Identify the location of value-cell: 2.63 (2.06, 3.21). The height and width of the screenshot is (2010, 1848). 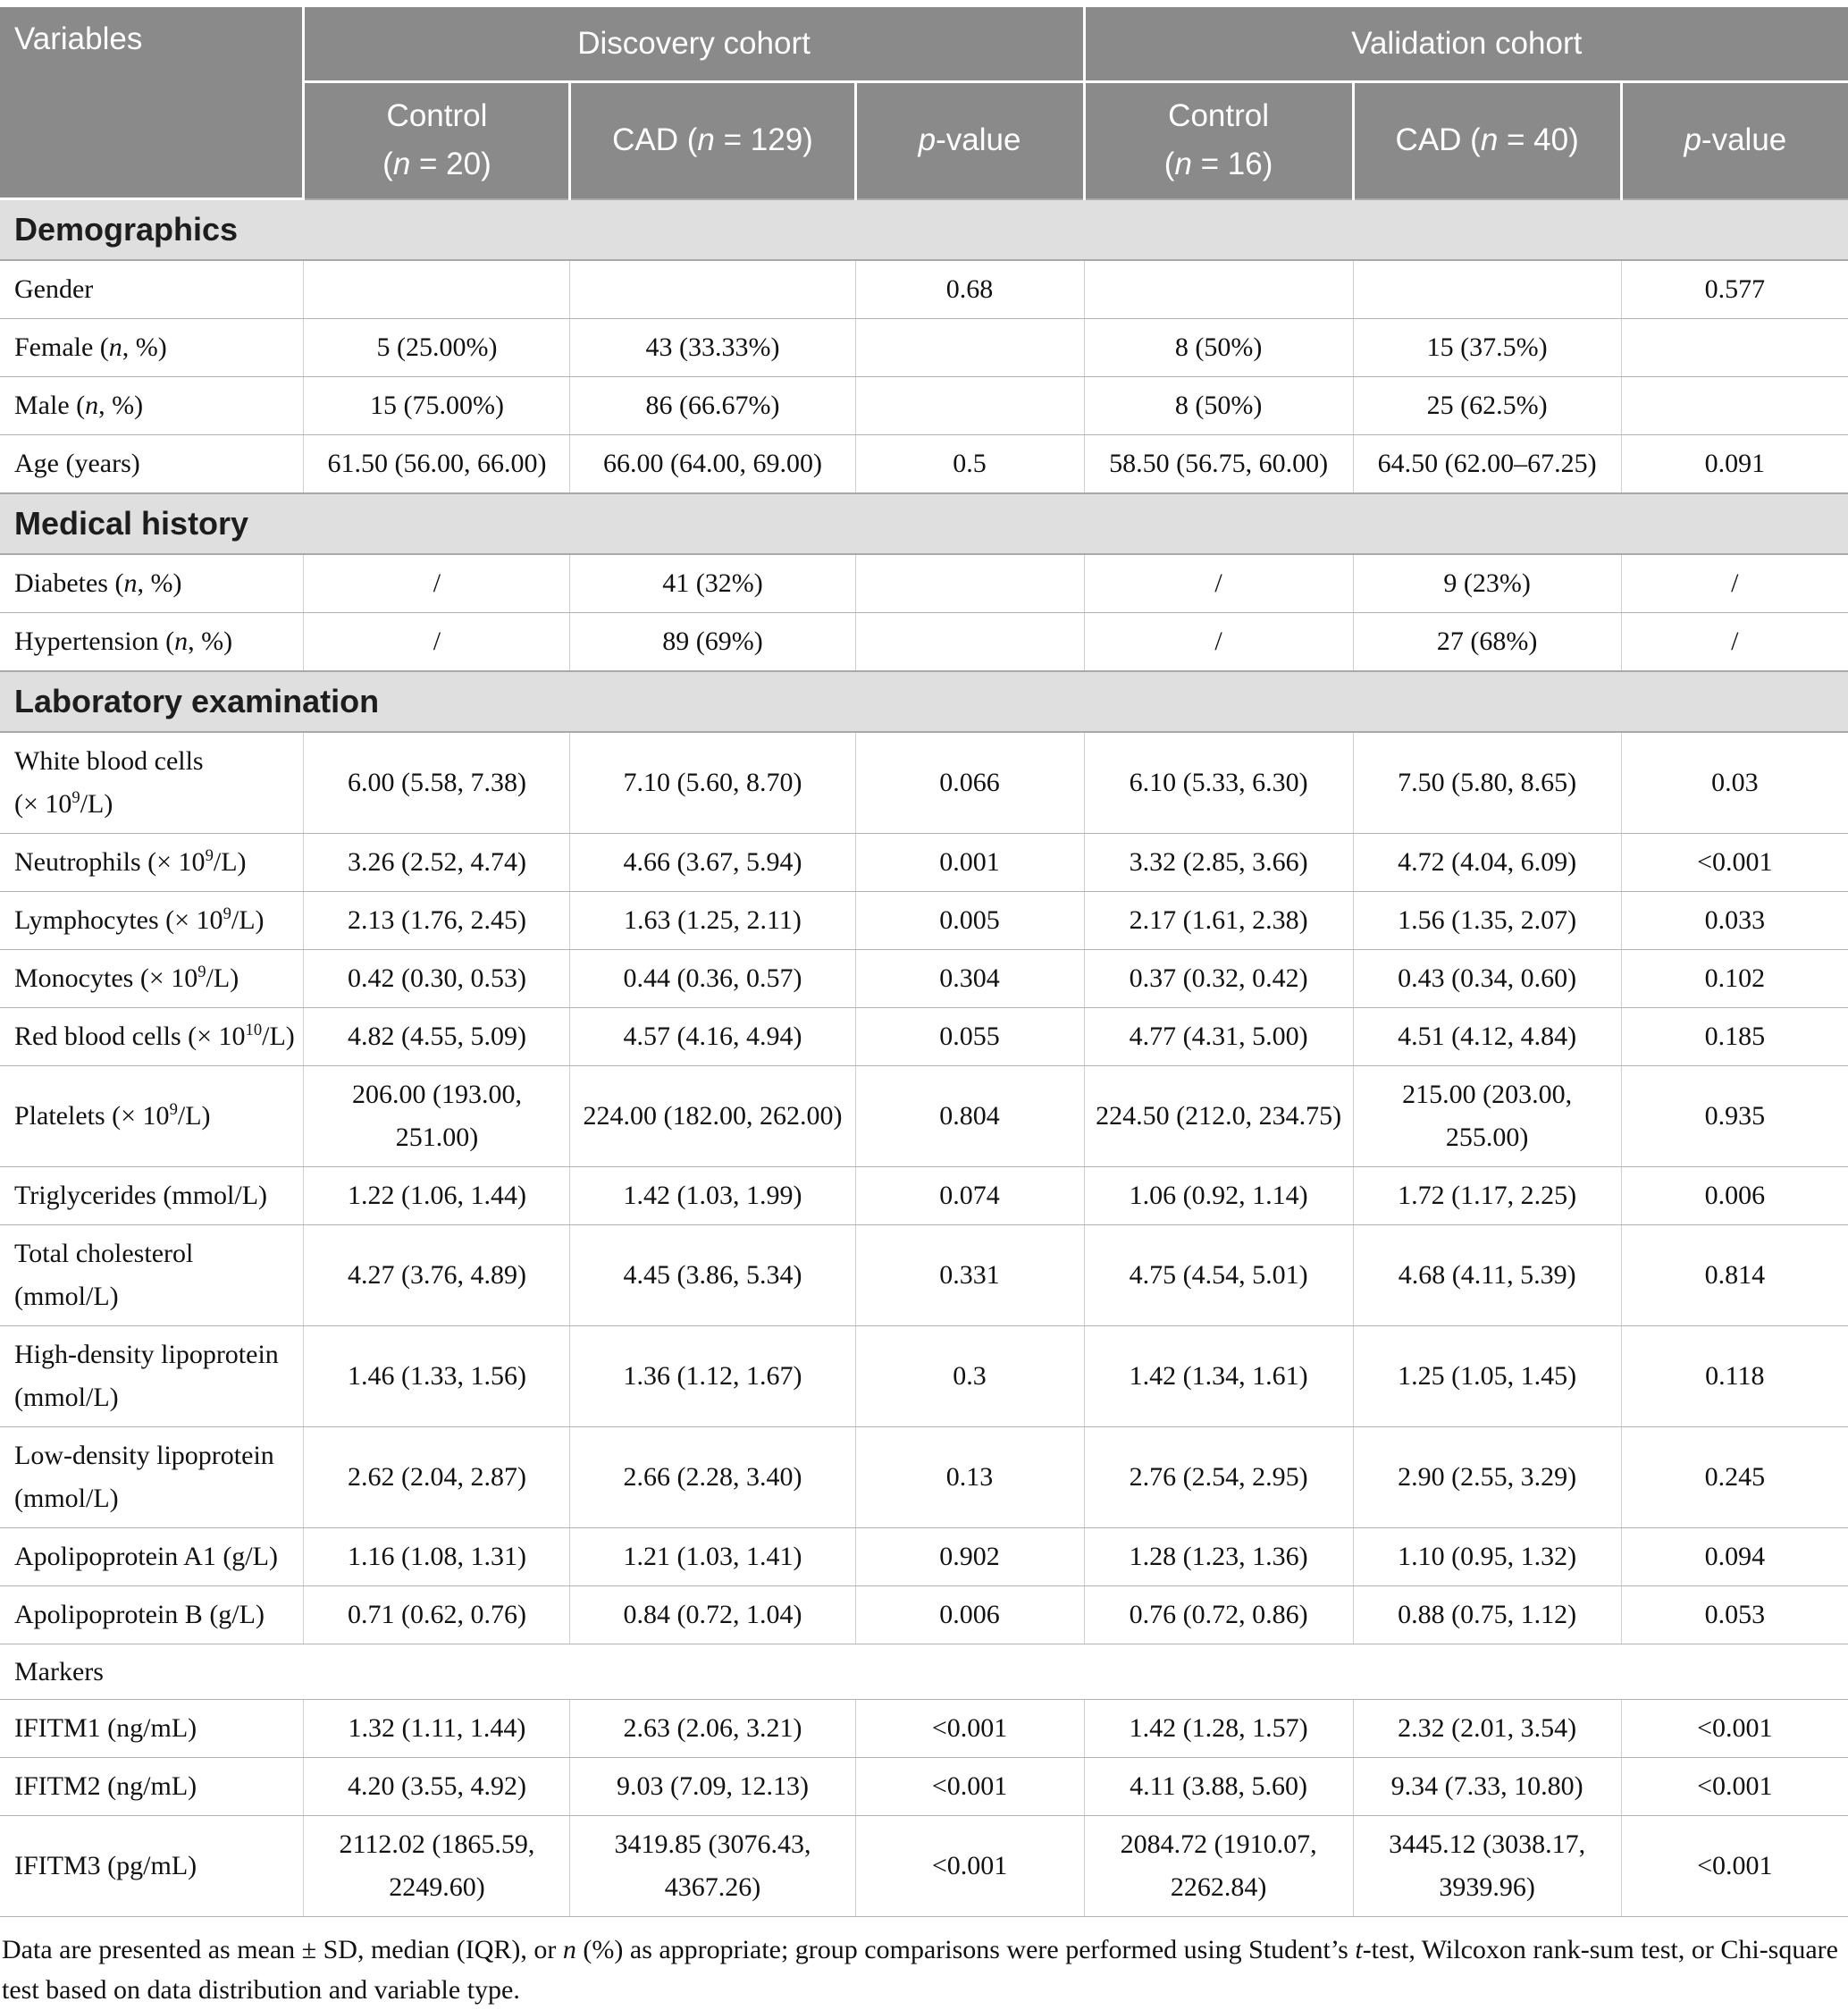
(712, 1728).